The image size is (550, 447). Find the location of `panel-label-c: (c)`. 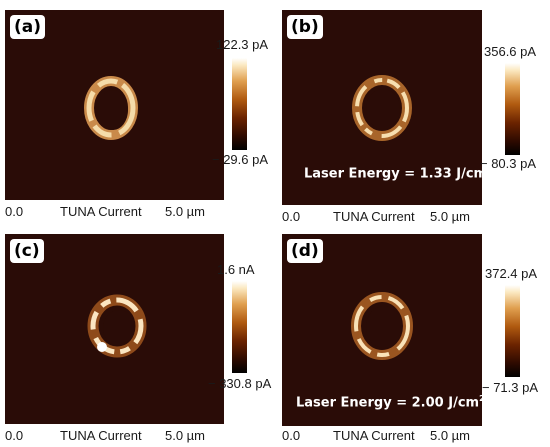

panel-label-c: (c) is located at coordinates (27, 251).